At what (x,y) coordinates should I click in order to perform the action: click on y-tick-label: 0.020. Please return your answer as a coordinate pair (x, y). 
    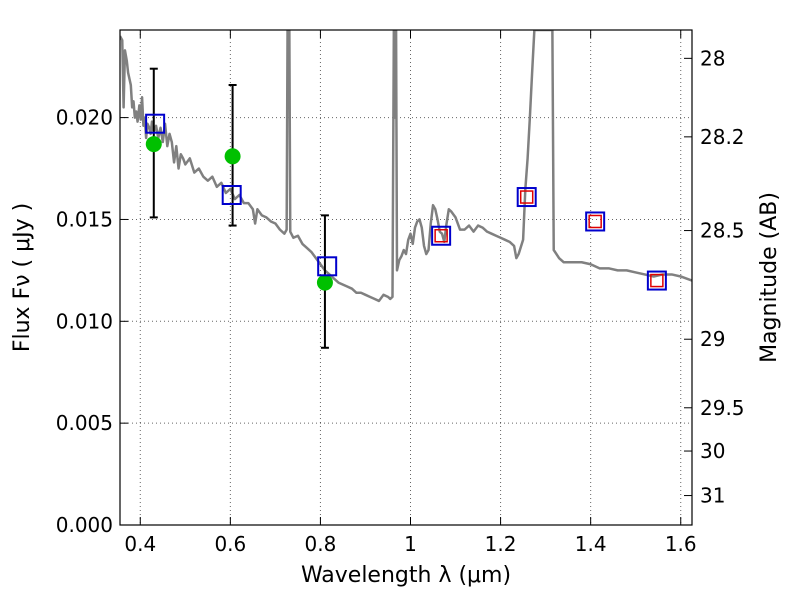
    Looking at the image, I should click on (84, 118).